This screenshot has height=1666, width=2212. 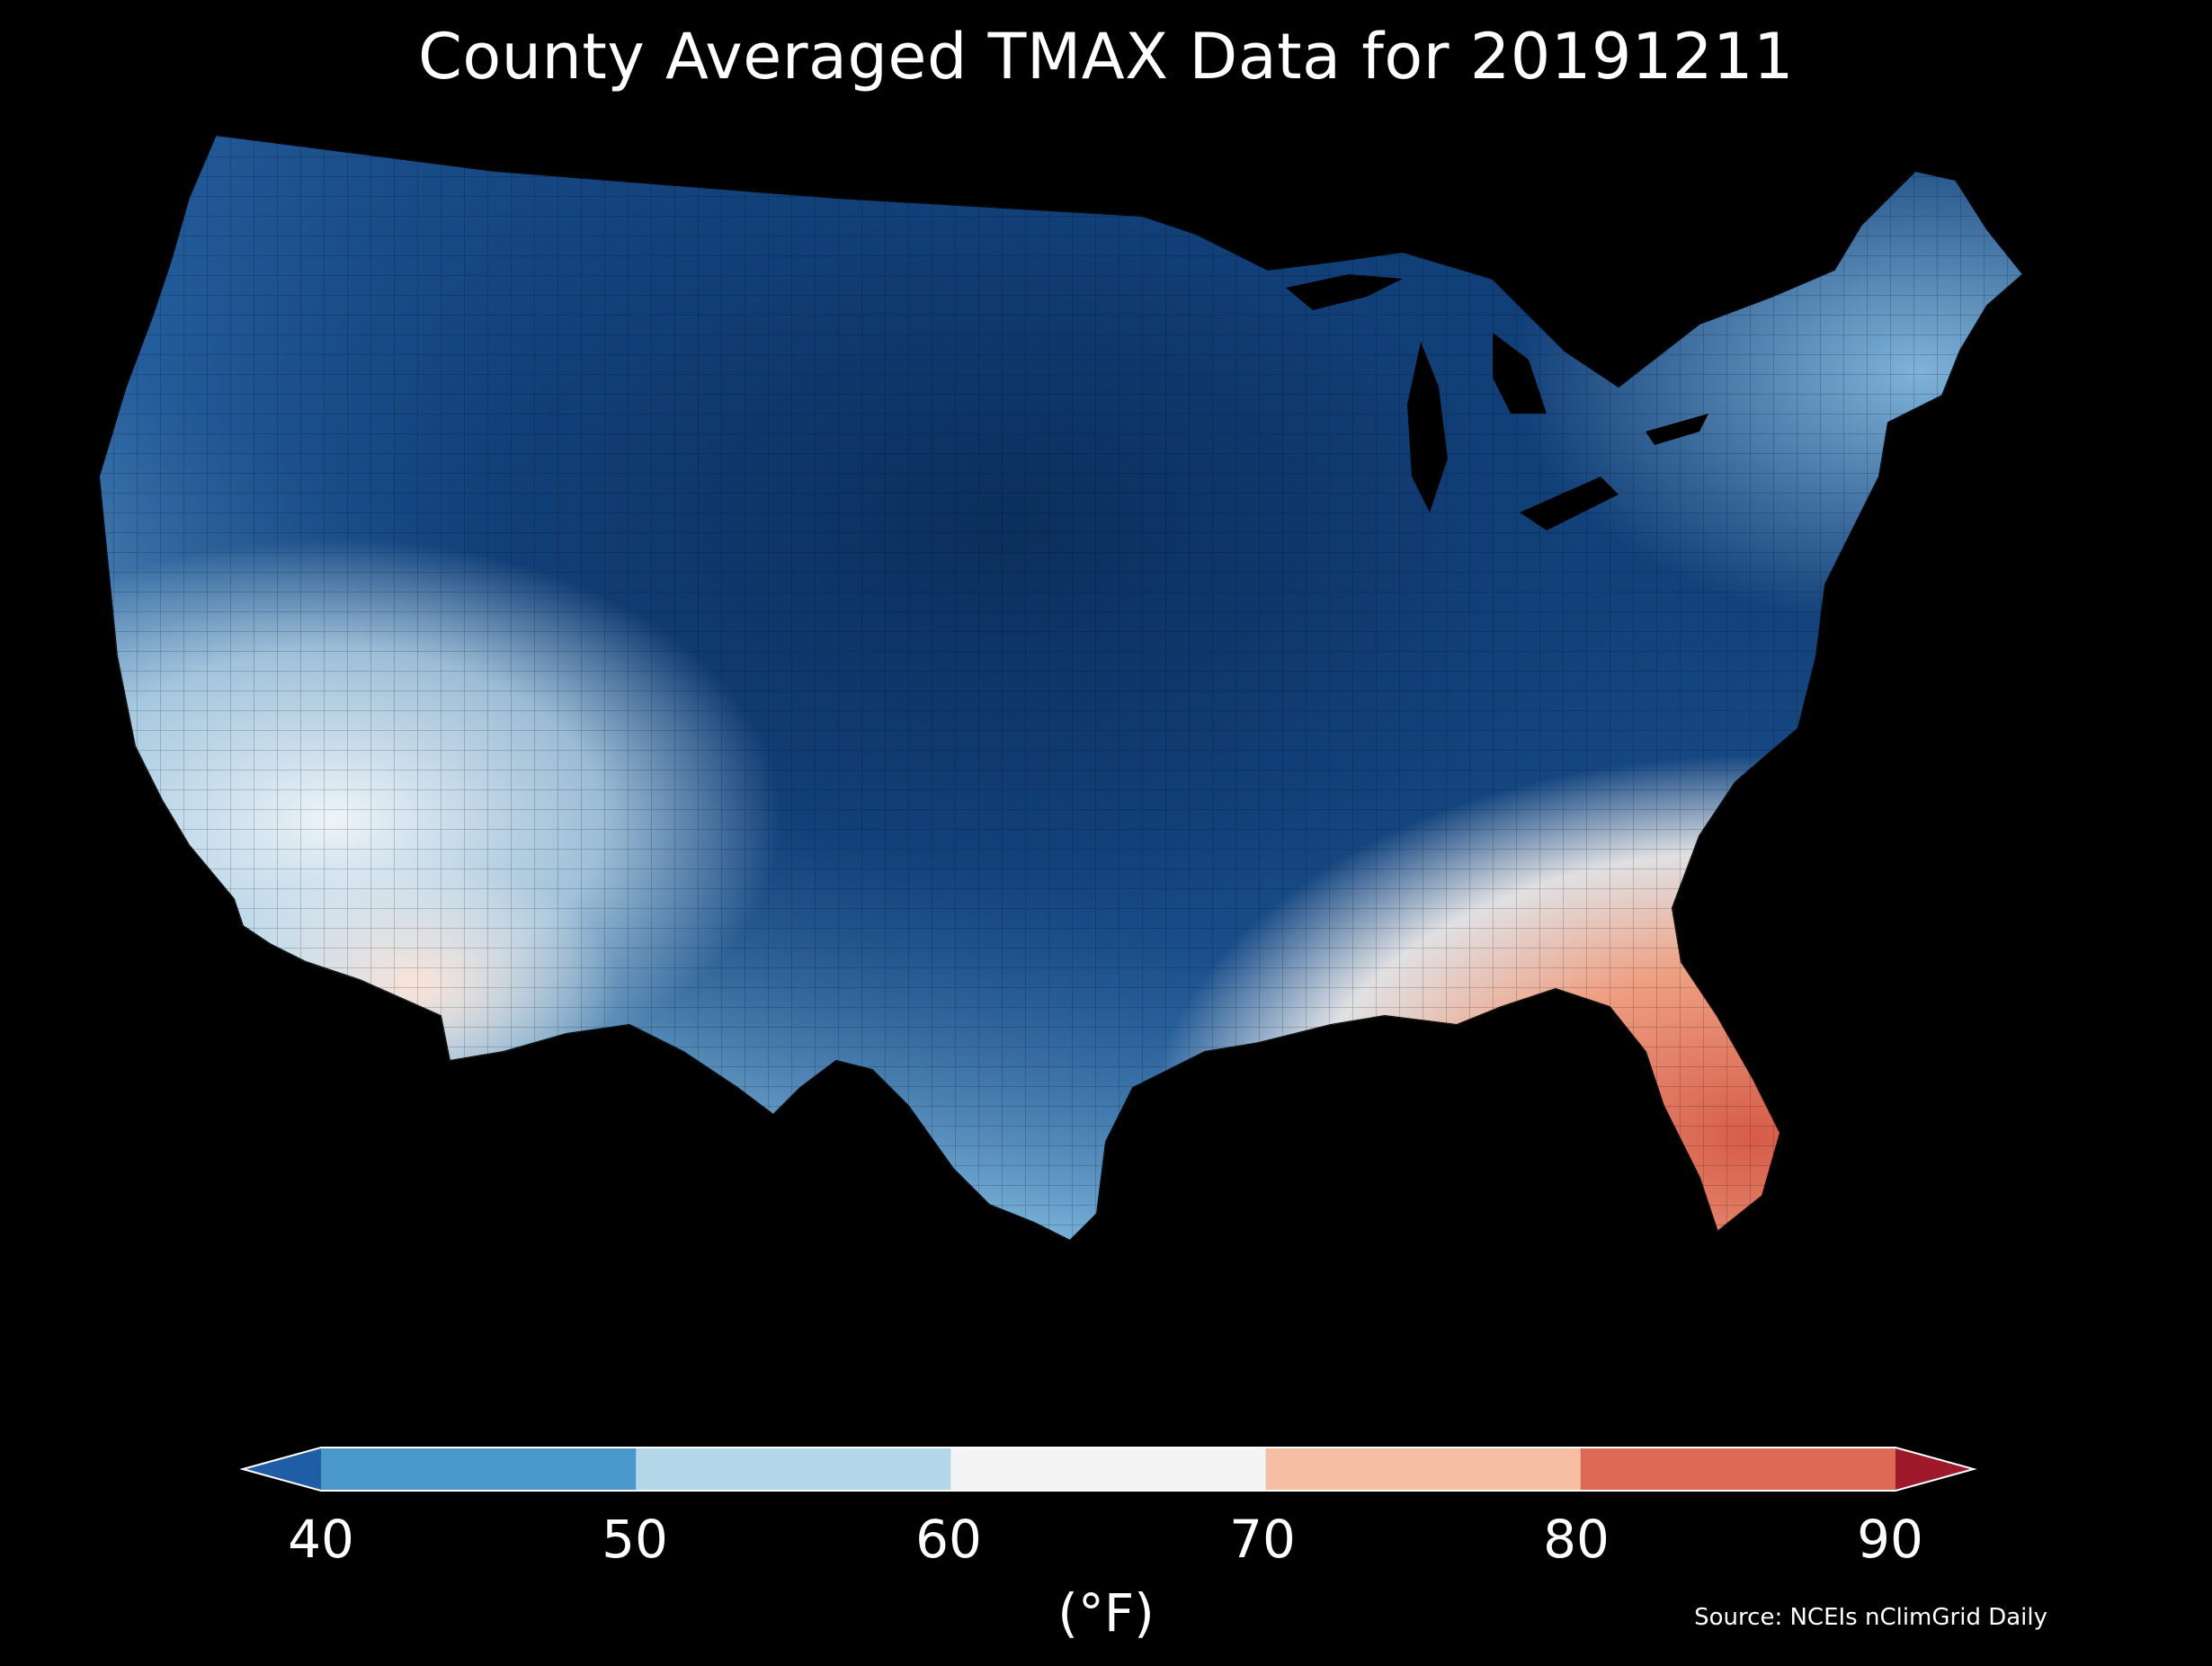 What do you see at coordinates (1427, 427) in the screenshot?
I see `lake-michigan` at bounding box center [1427, 427].